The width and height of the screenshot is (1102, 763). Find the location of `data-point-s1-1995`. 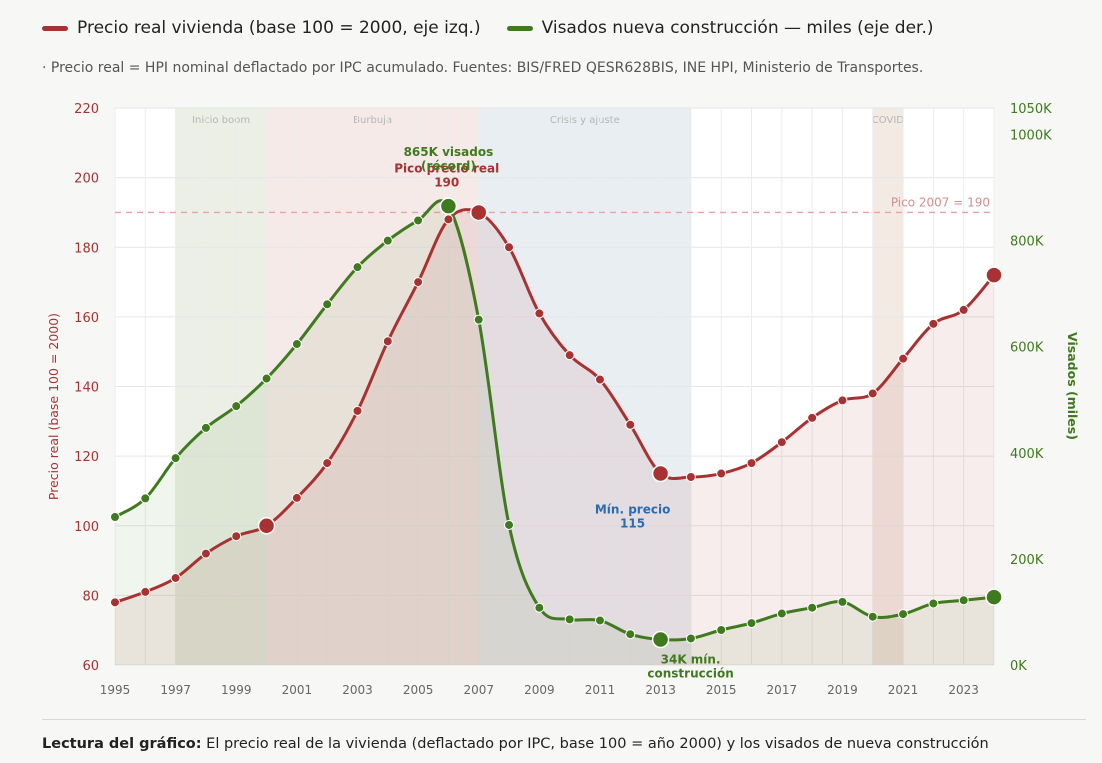

data-point-s1-1995 is located at coordinates (115, 516).